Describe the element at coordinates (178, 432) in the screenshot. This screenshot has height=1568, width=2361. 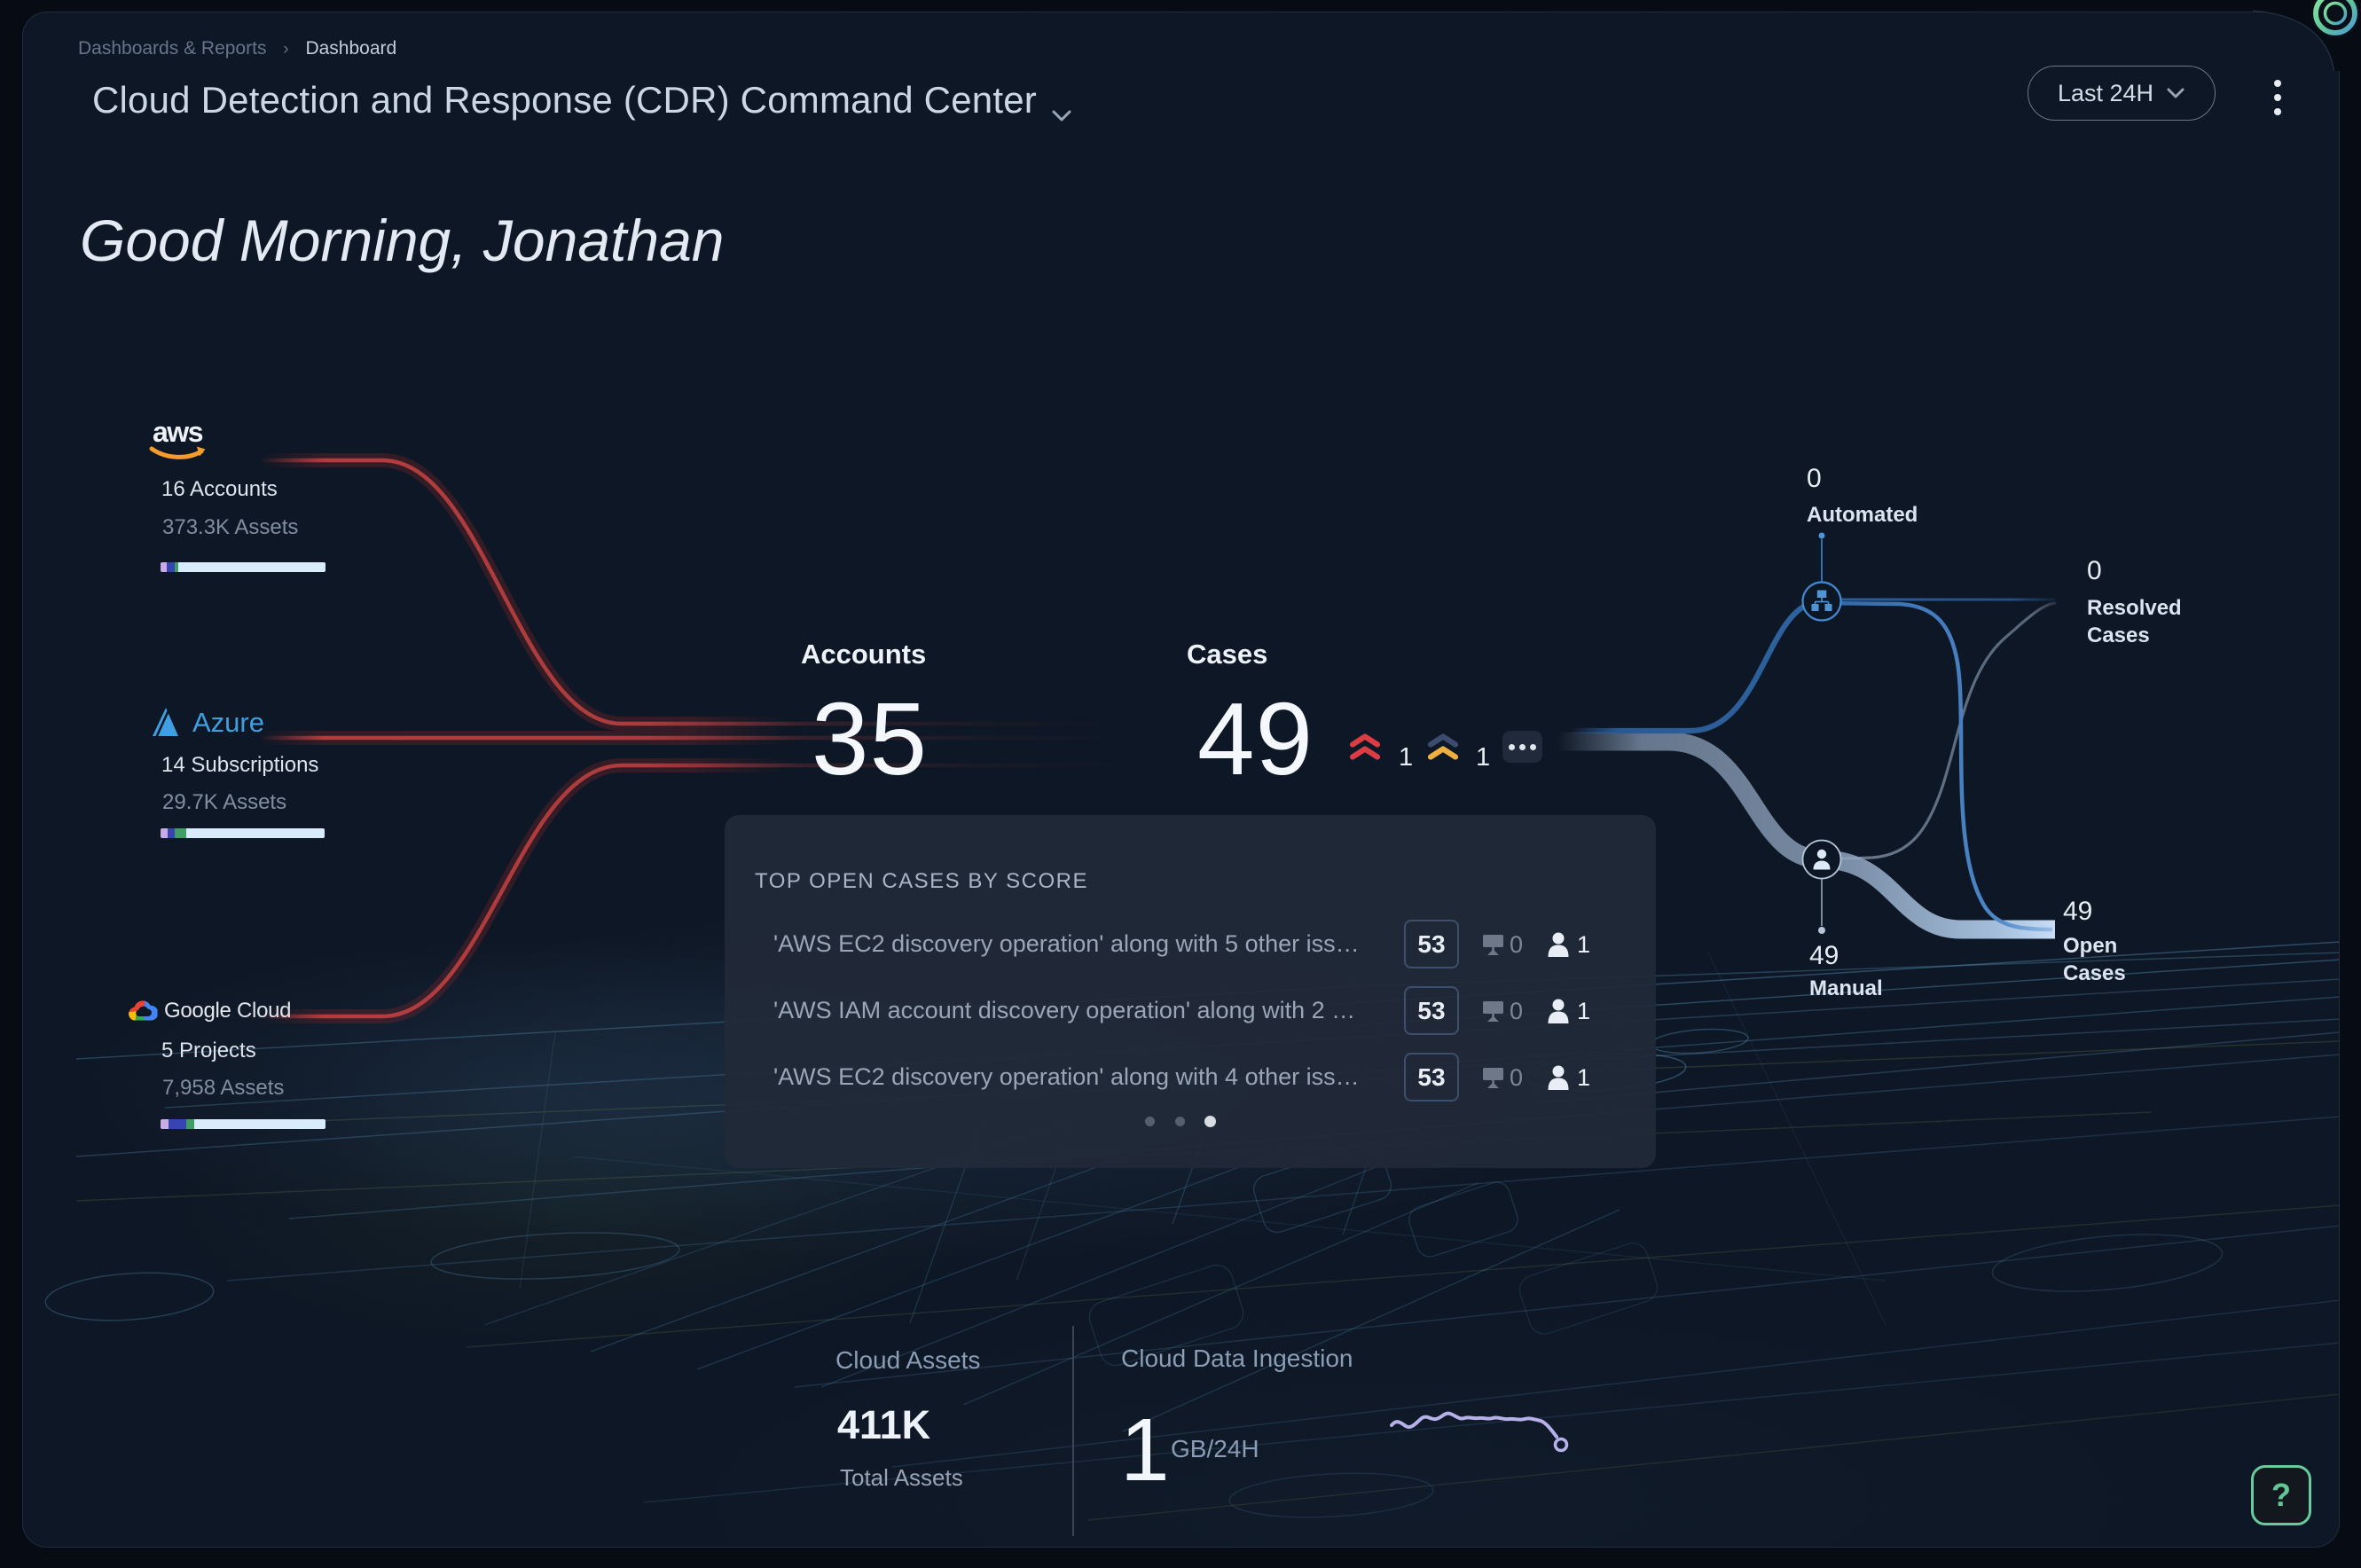
I see `svg-text: aws` at that location.